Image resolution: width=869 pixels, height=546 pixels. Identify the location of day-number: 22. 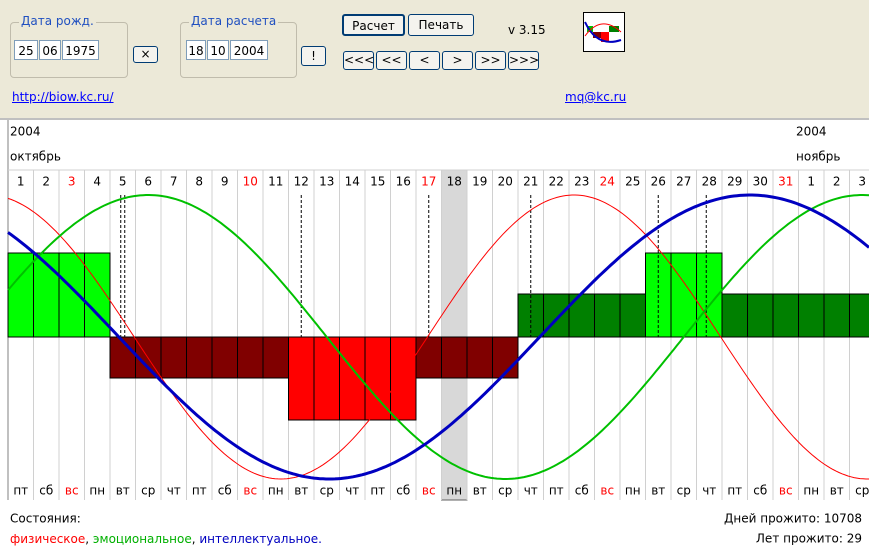
(556, 182).